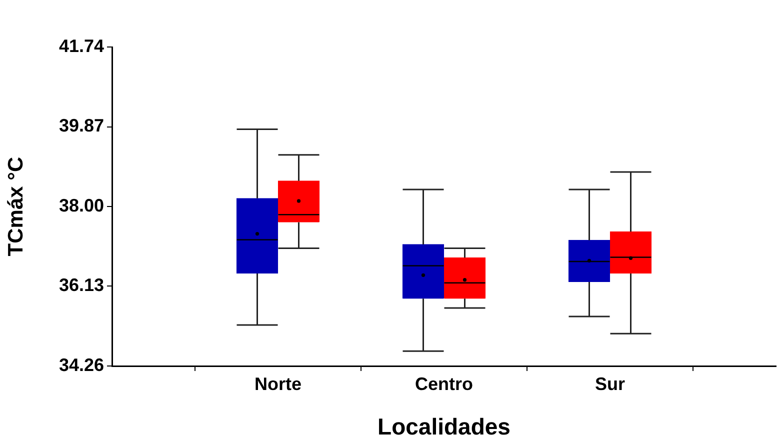 The height and width of the screenshot is (446, 783). Describe the element at coordinates (81, 364) in the screenshot. I see `y-tick-label: 34.26` at that location.